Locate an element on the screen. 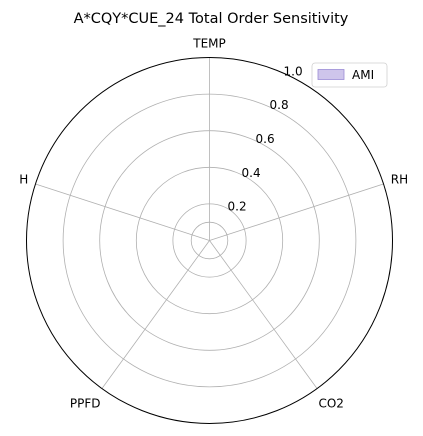 Image resolution: width=423 pixels, height=436 pixels. spoke-co2 is located at coordinates (263, 314).